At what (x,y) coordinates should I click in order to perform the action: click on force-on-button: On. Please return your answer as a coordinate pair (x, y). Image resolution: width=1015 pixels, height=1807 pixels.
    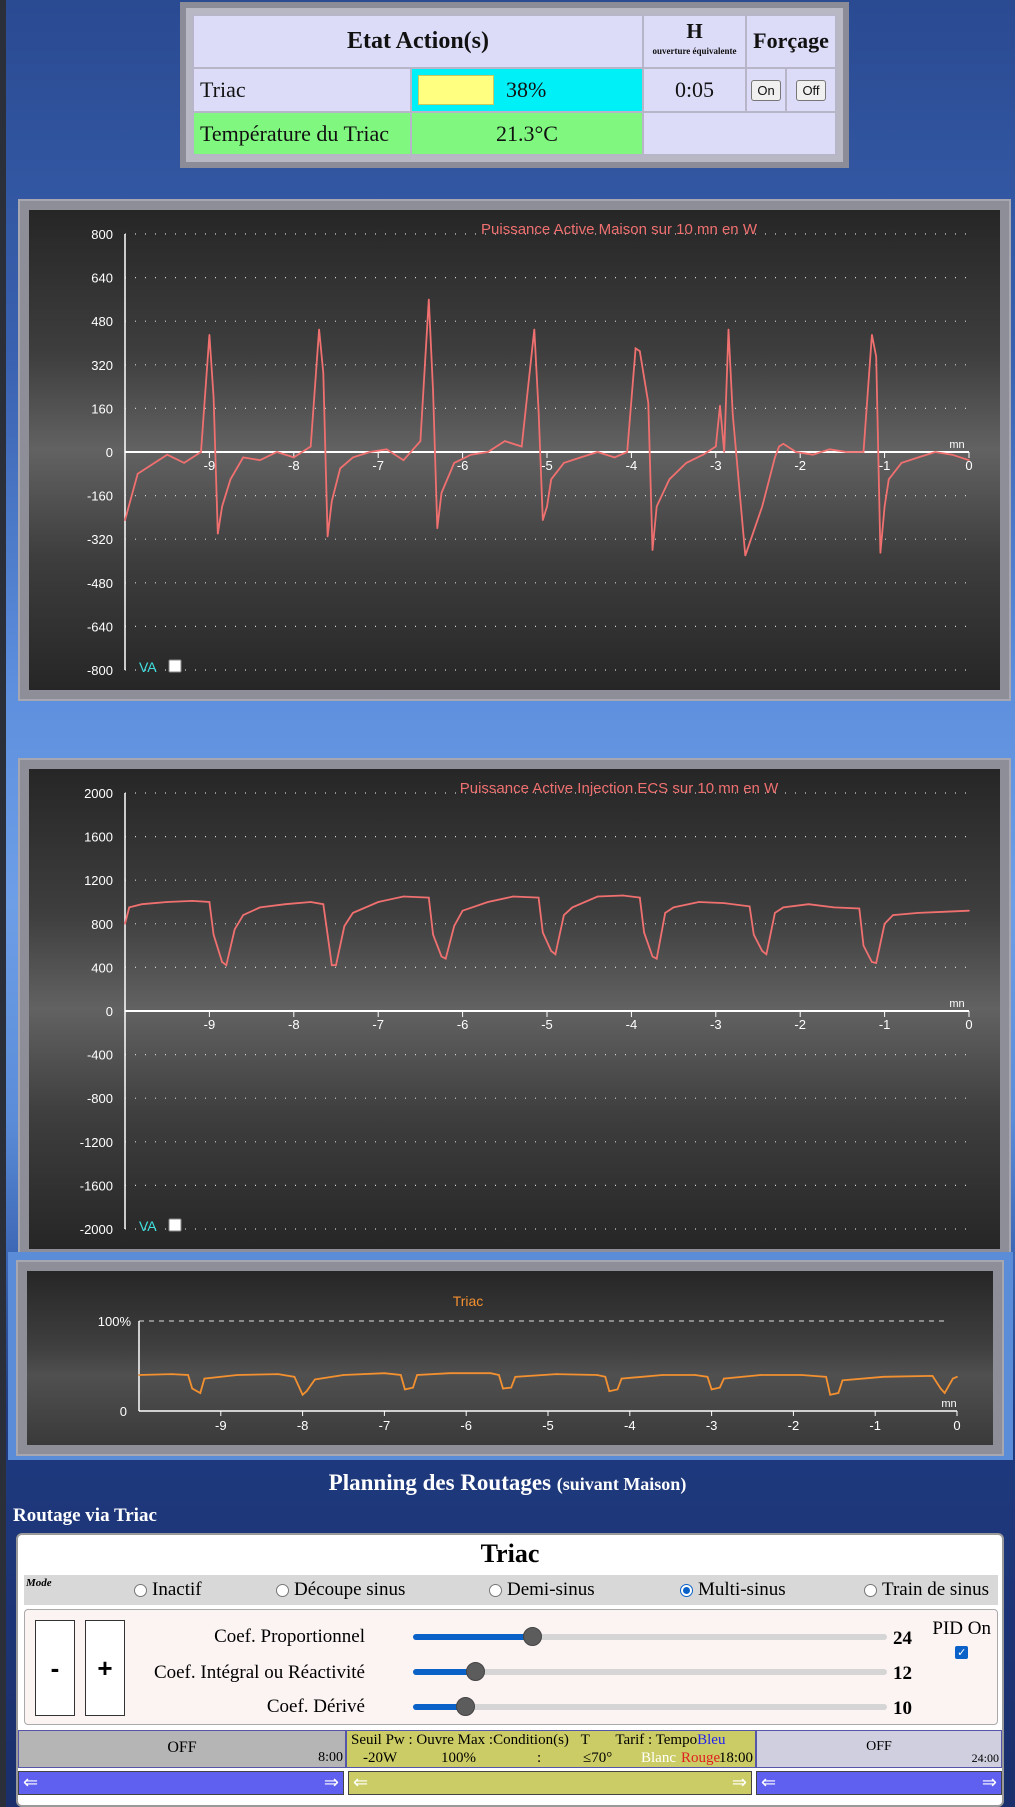
    Looking at the image, I should click on (766, 90).